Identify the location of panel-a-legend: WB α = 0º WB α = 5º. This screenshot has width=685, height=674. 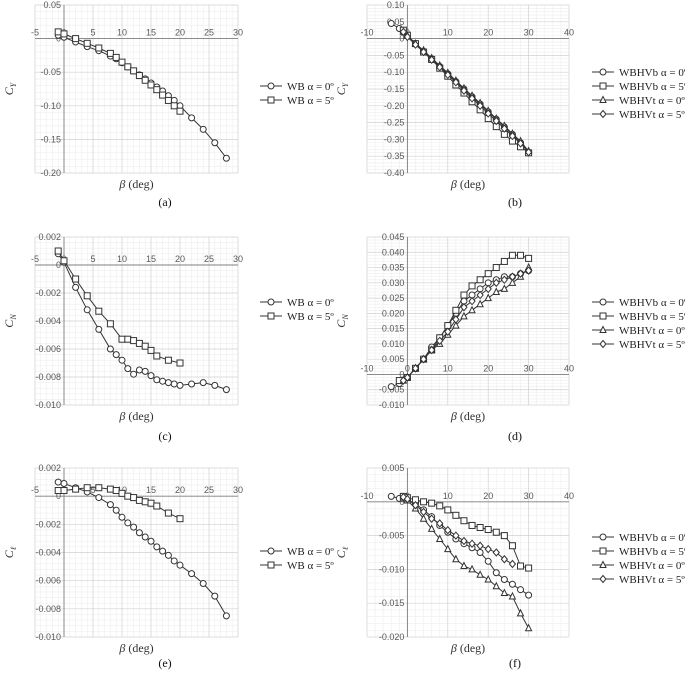
(297, 94).